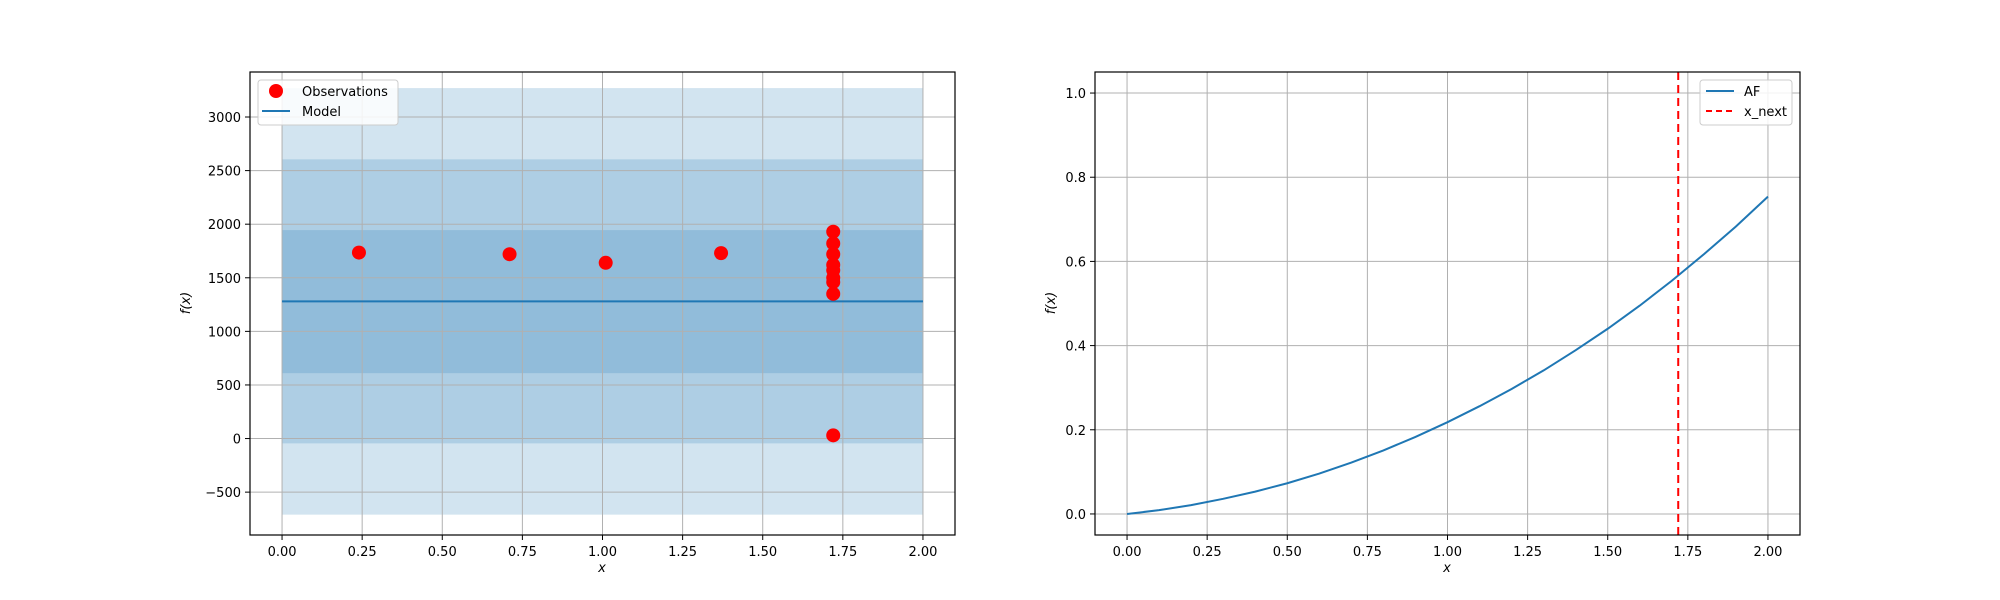 This screenshot has width=2000, height=600. Describe the element at coordinates (224, 118) in the screenshot. I see `y-tick-label: 3000` at that location.